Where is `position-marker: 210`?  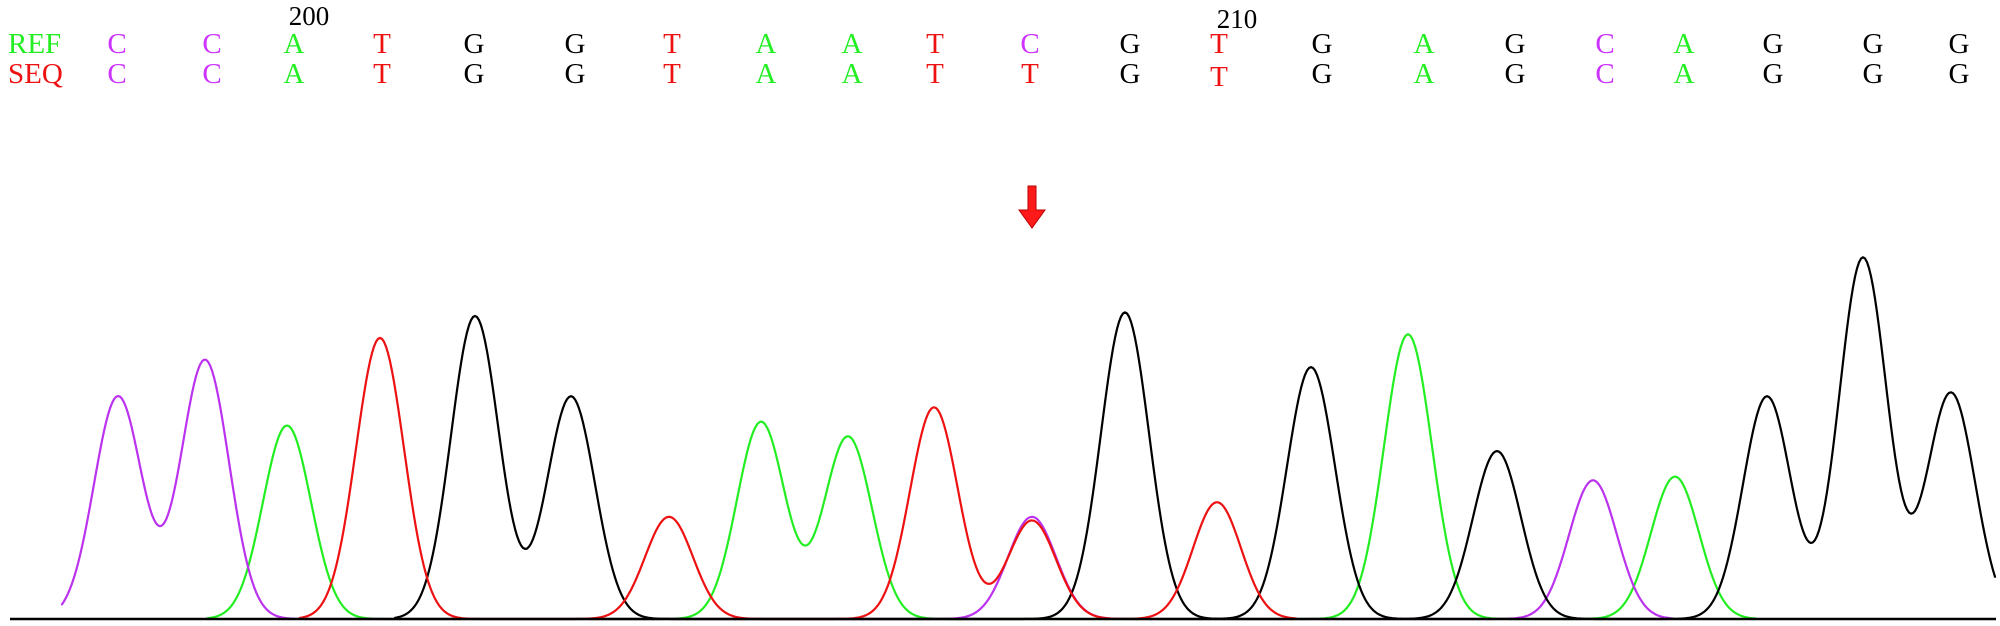
position-marker: 210 is located at coordinates (1237, 19).